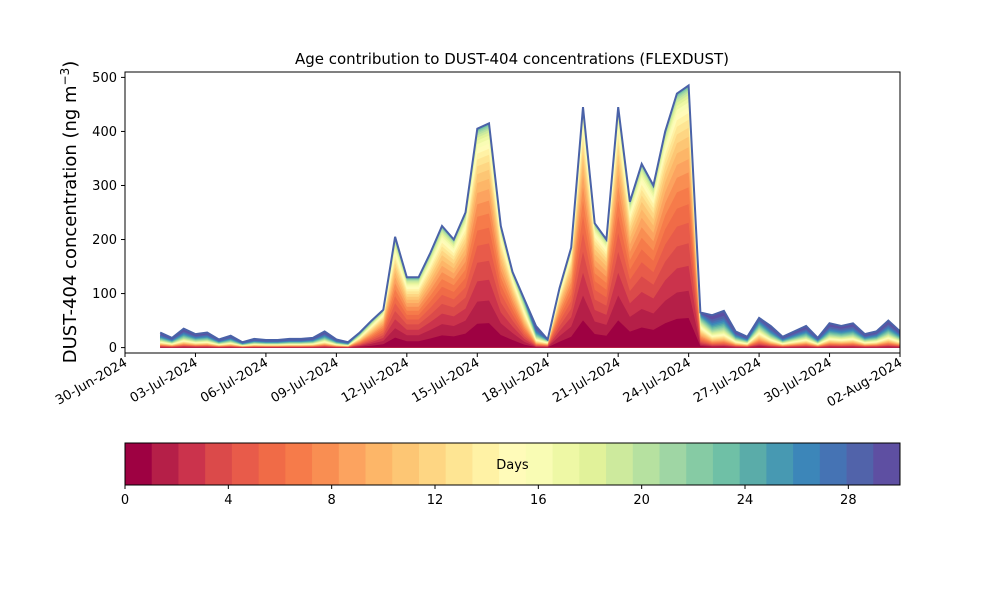  Describe the element at coordinates (104, 78) in the screenshot. I see `y-tick-label: 500` at that location.